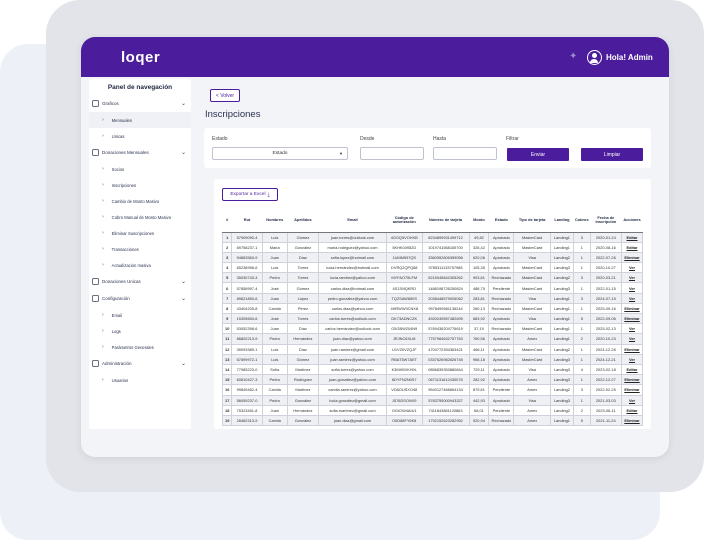 Image resolution: width=704 pixels, height=540 pixels. What do you see at coordinates (247, 390) in the screenshot?
I see `table-cell: 99849452-4` at bounding box center [247, 390].